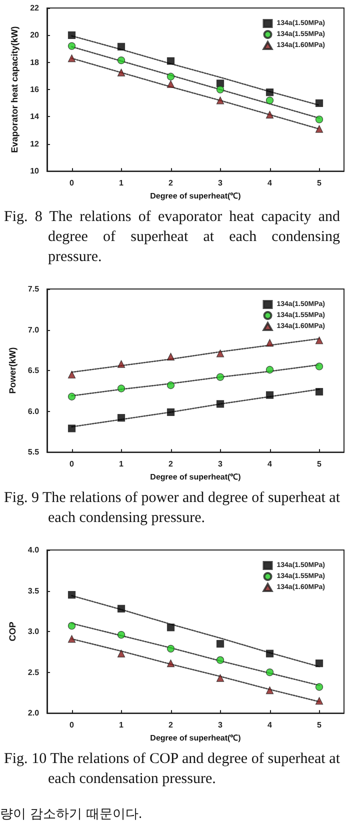 The height and width of the screenshot is (828, 346). What do you see at coordinates (34, 631) in the screenshot?
I see `y-tick-label: 3.0` at bounding box center [34, 631].